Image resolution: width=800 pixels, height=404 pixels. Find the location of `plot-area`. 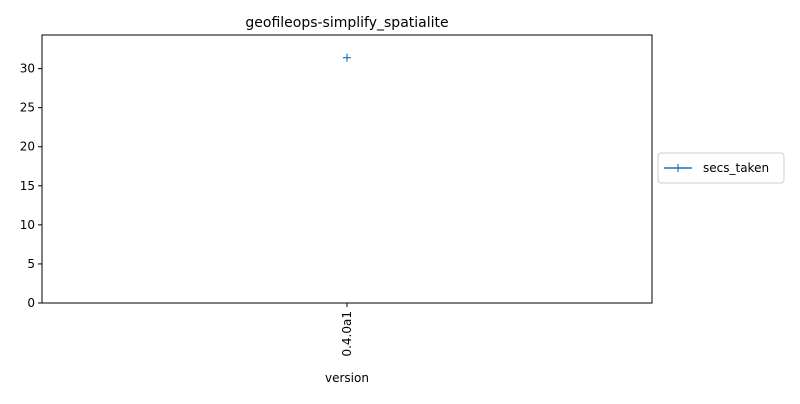

plot-area is located at coordinates (347, 57).